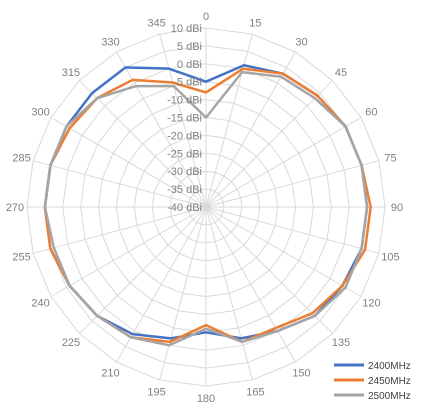 Image resolution: width=430 pixels, height=408 pixels. I want to click on radial-tick-label: 0 dBi, so click(189, 65).